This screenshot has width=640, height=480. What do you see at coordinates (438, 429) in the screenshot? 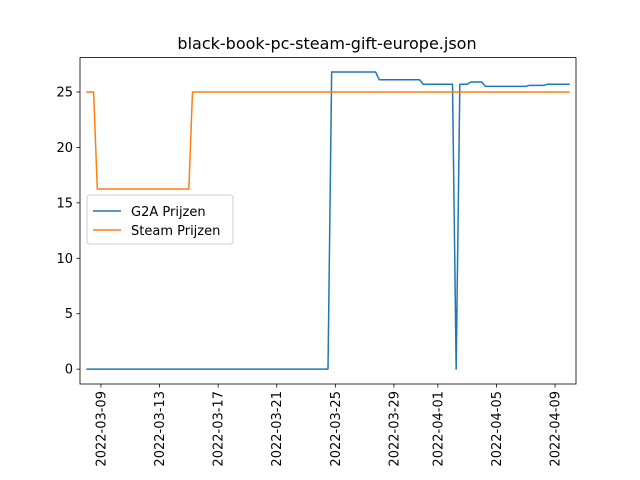
I see `x-tick-label: 2022-04-01` at bounding box center [438, 429].